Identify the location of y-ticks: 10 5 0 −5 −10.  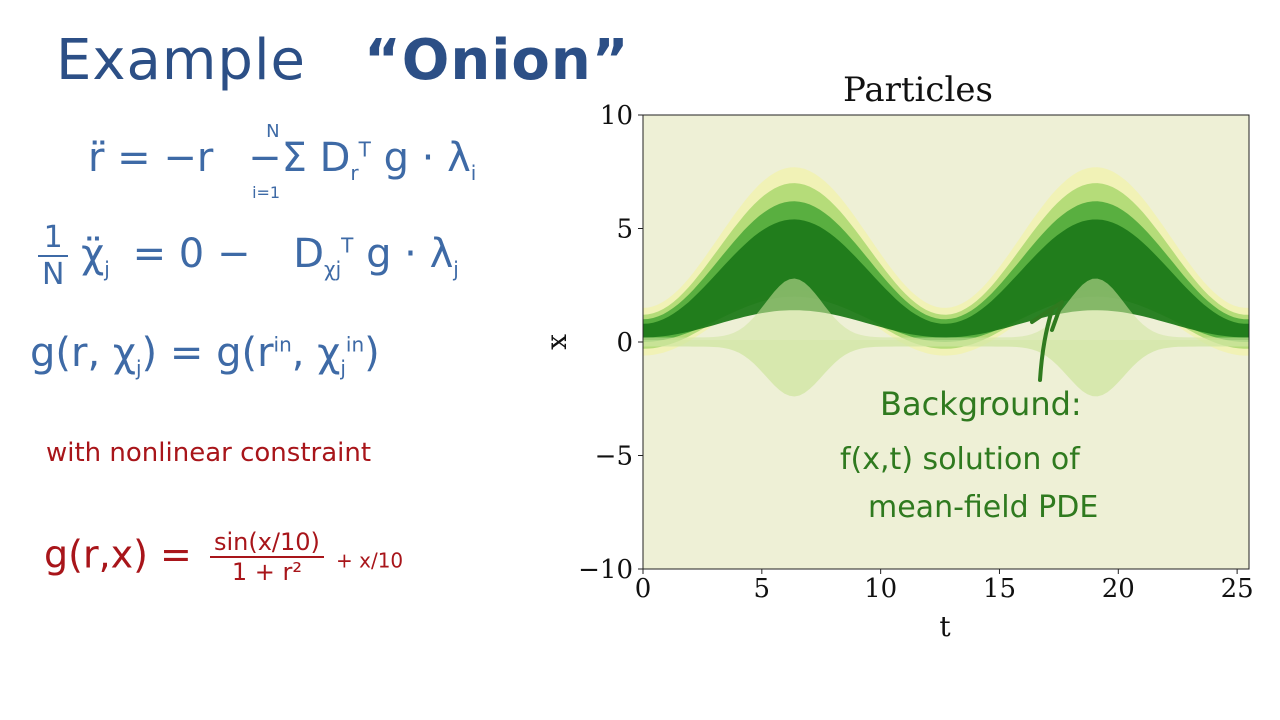
(610, 343).